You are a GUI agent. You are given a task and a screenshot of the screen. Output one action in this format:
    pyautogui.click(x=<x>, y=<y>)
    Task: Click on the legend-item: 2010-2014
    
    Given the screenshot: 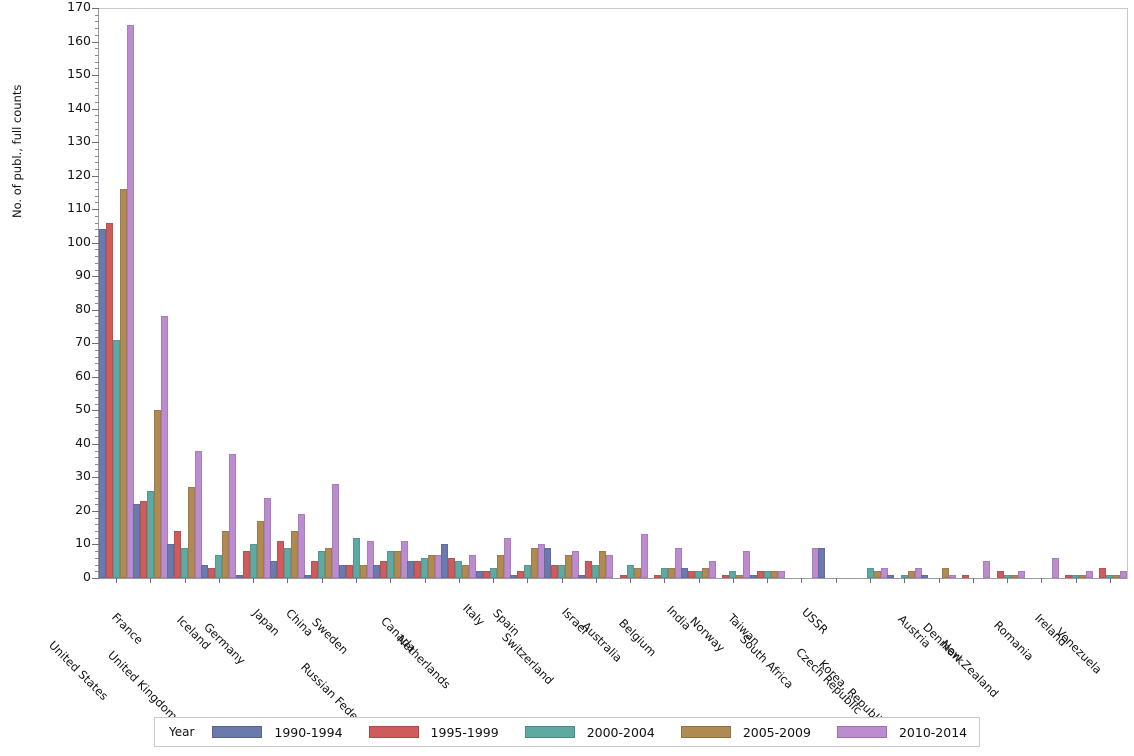 What is the action you would take?
    pyautogui.click(x=901, y=732)
    